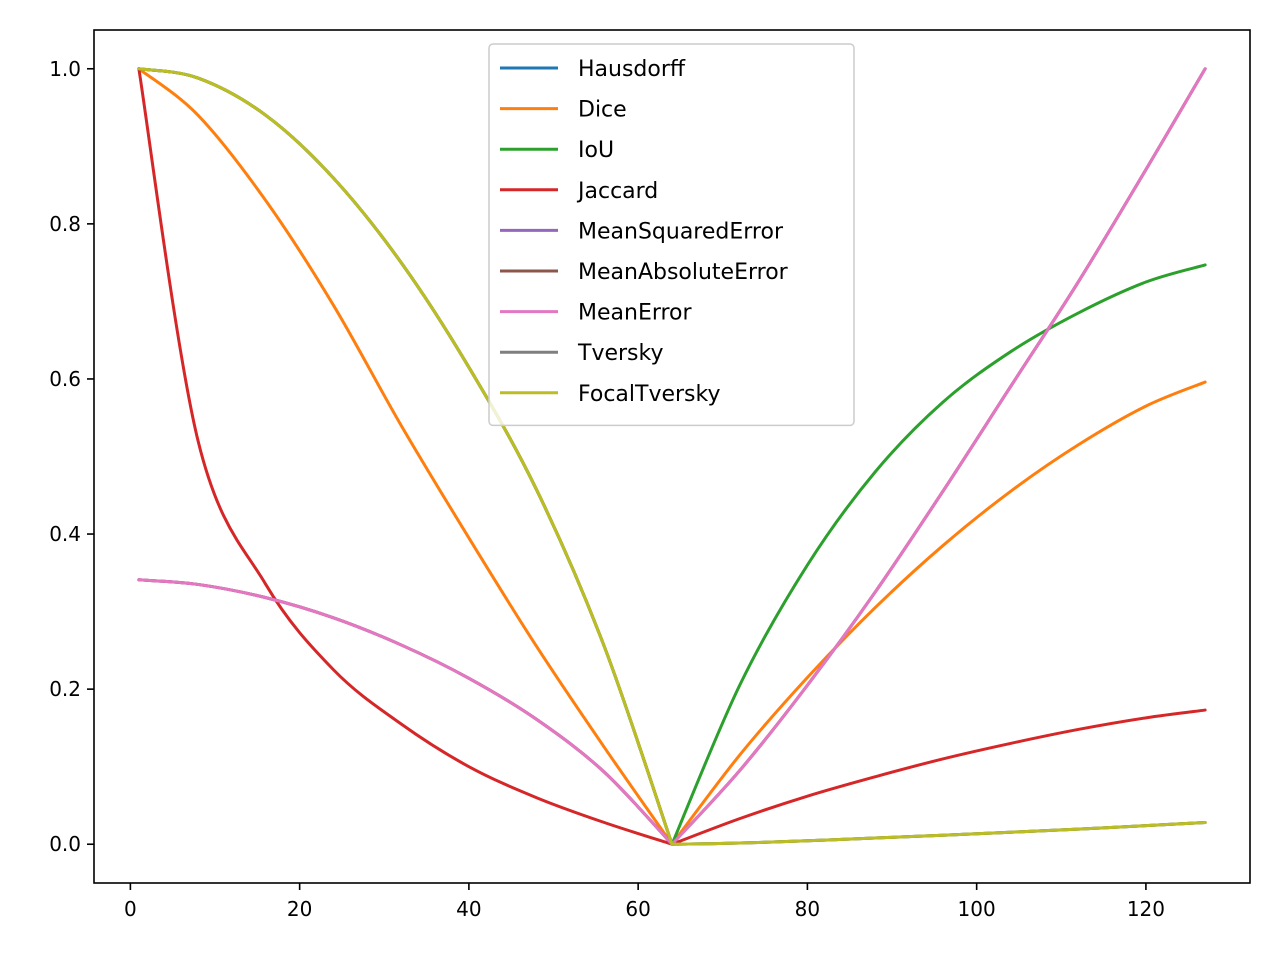  What do you see at coordinates (807, 909) in the screenshot?
I see `x-tick-label: 80` at bounding box center [807, 909].